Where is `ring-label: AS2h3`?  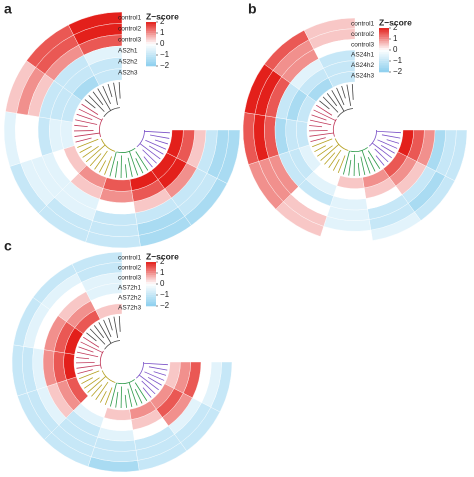 ring-label: AS2h3 is located at coordinates (128, 73).